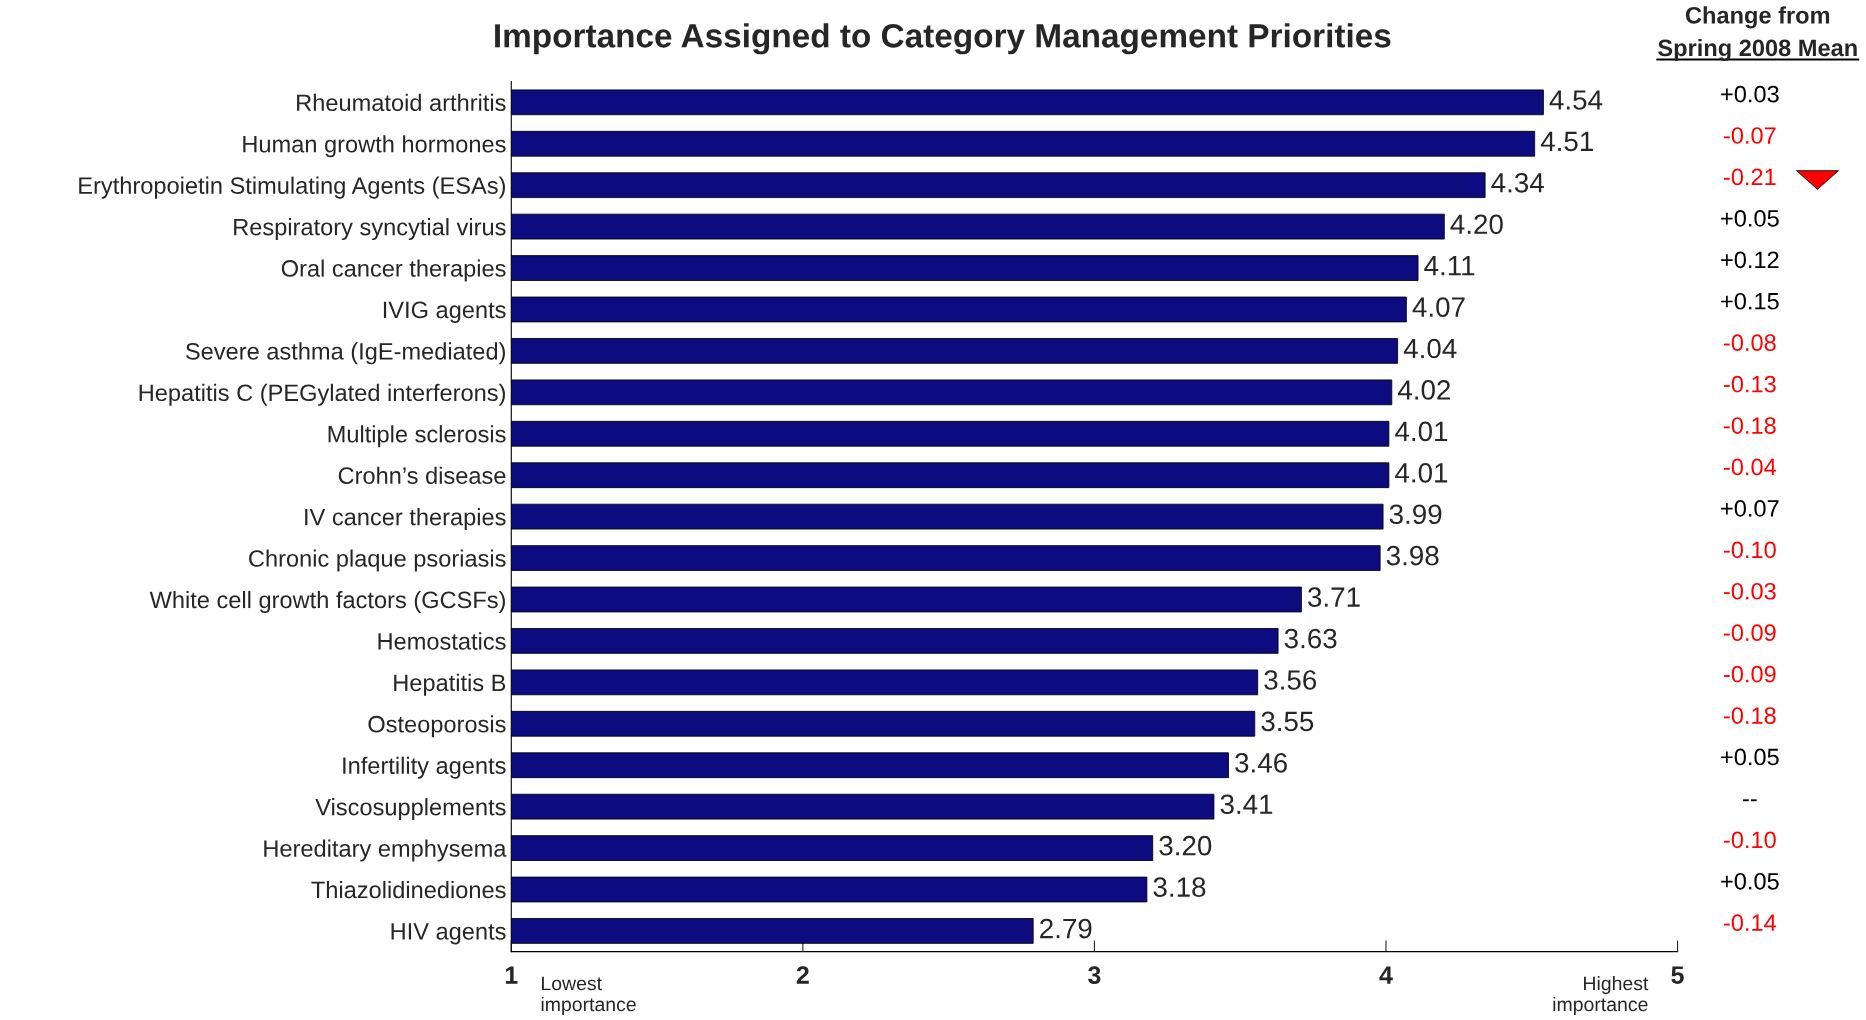 The image size is (1866, 1020). I want to click on y-tick-label: Erythropoietin Stimulating Agents (ESAs), so click(292, 187).